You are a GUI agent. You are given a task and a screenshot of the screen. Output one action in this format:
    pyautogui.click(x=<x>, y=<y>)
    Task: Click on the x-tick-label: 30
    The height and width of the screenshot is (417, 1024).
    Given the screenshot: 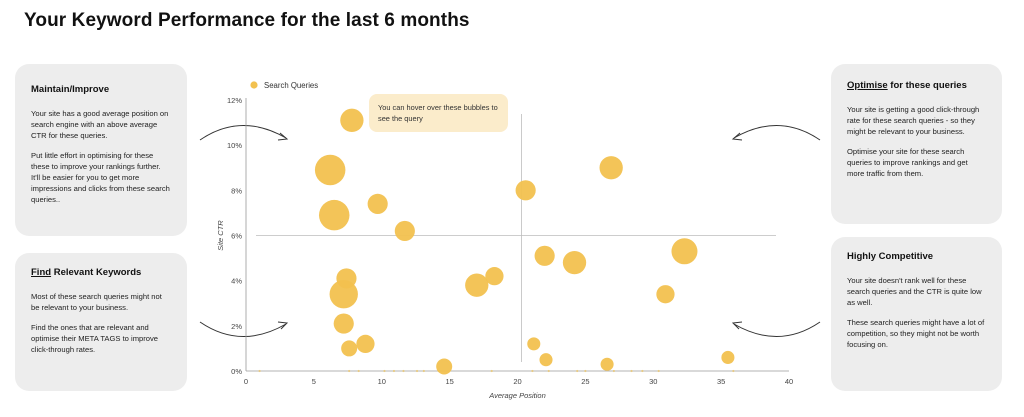 What is the action you would take?
    pyautogui.click(x=653, y=381)
    